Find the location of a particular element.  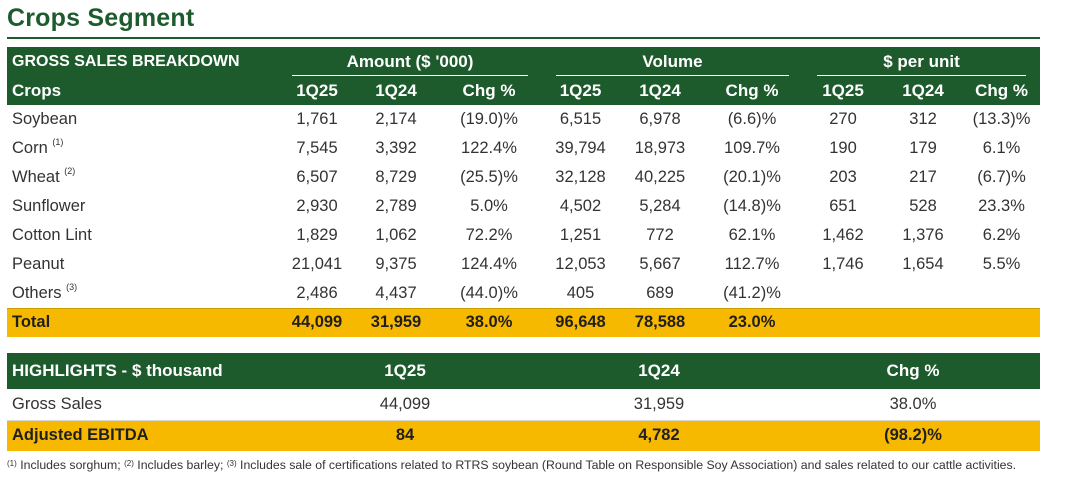

group-header-per-unit: $ per unit is located at coordinates (921, 62).